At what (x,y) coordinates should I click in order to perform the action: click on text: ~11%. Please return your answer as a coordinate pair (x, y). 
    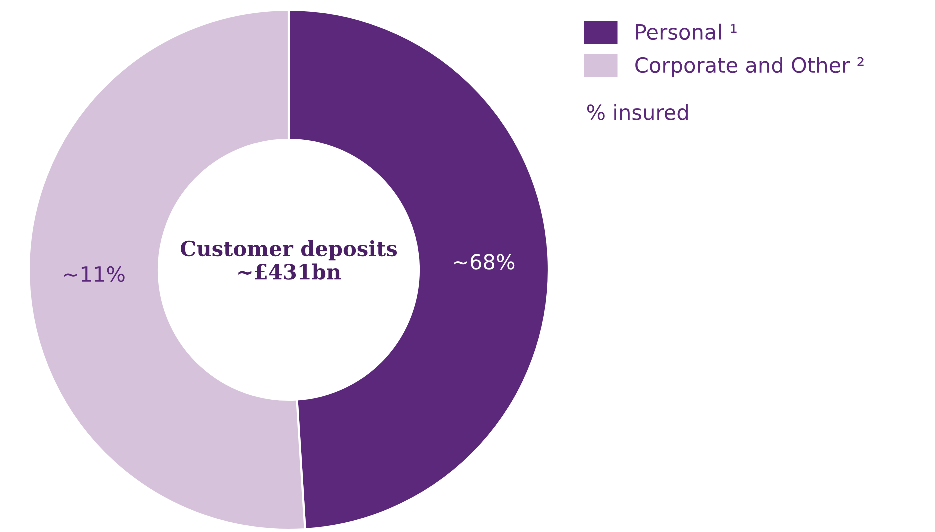
    Looking at the image, I should click on (94, 274).